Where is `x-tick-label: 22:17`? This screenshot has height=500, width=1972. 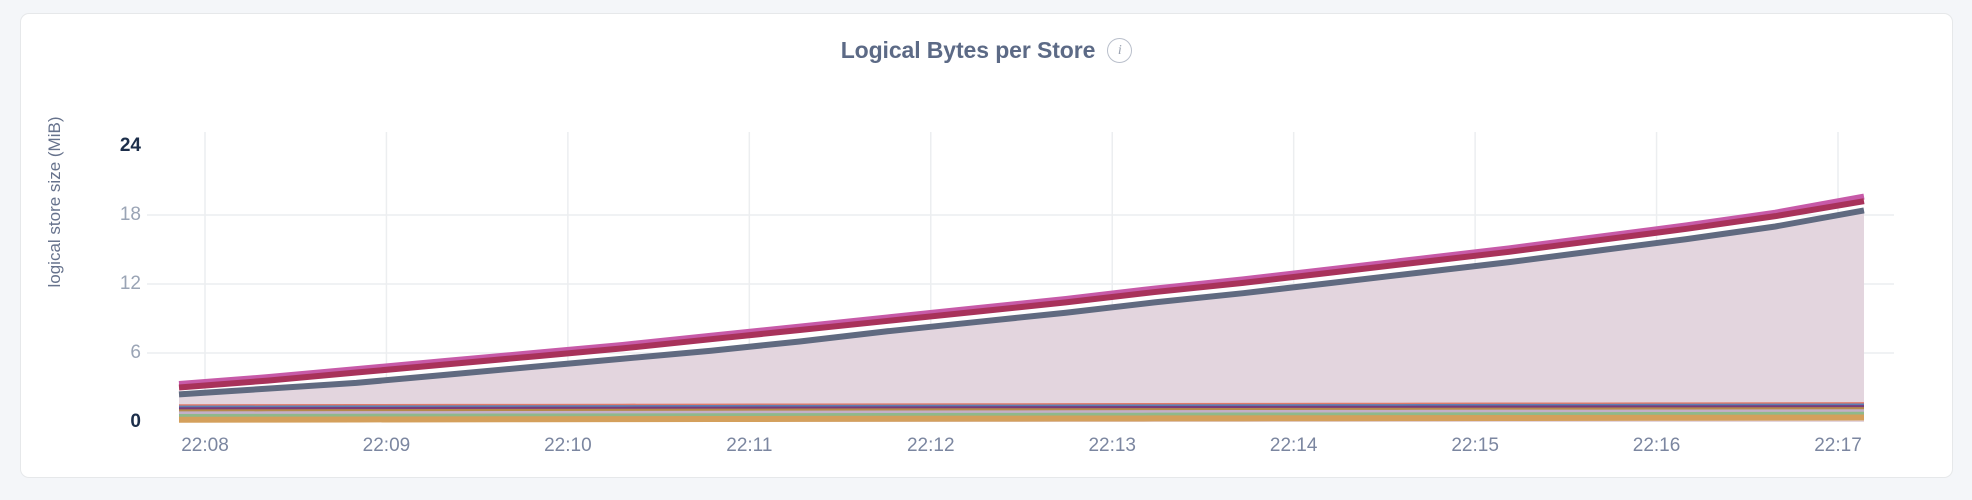 x-tick-label: 22:17 is located at coordinates (1838, 445).